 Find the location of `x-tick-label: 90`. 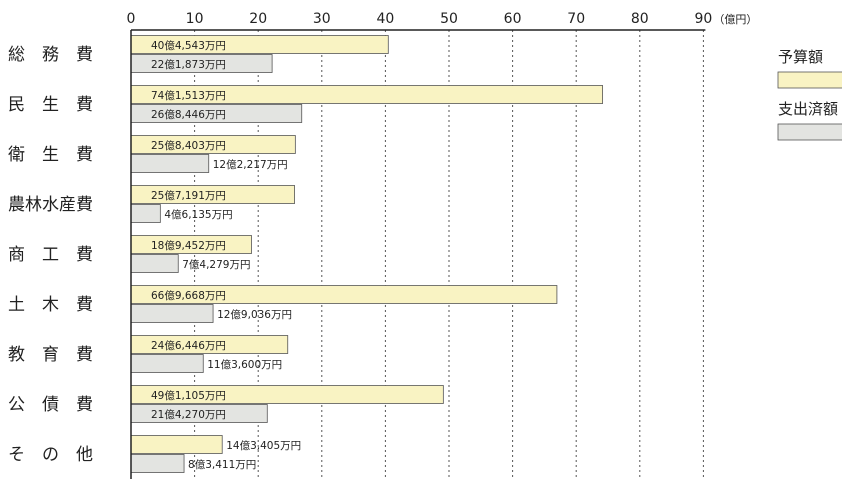

x-tick-label: 90 is located at coordinates (703, 19).